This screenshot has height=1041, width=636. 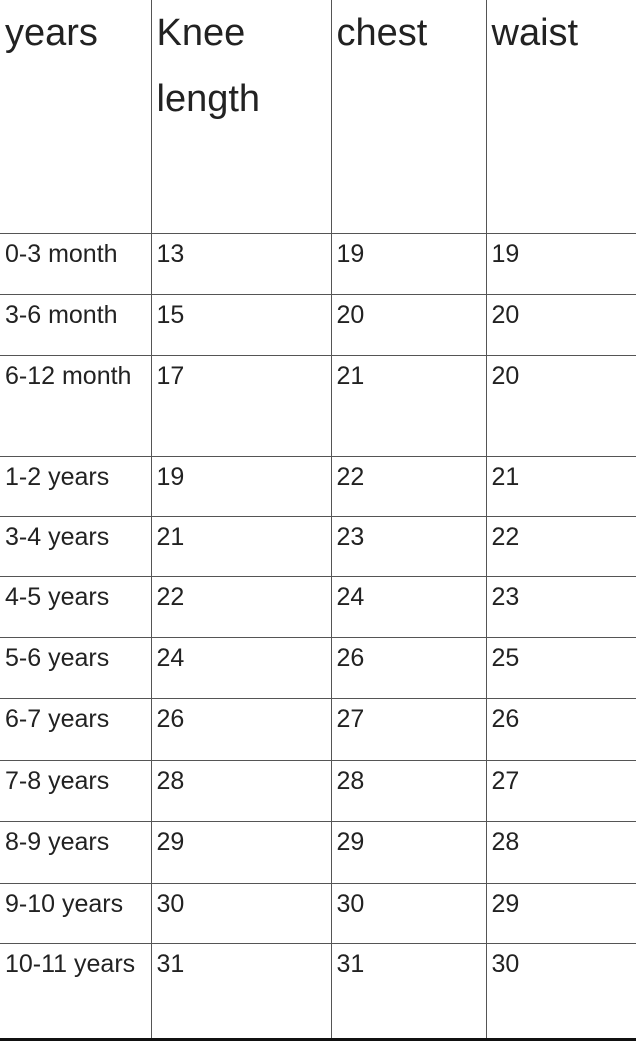 I want to click on age-cell: 9-10 years, so click(x=76, y=913).